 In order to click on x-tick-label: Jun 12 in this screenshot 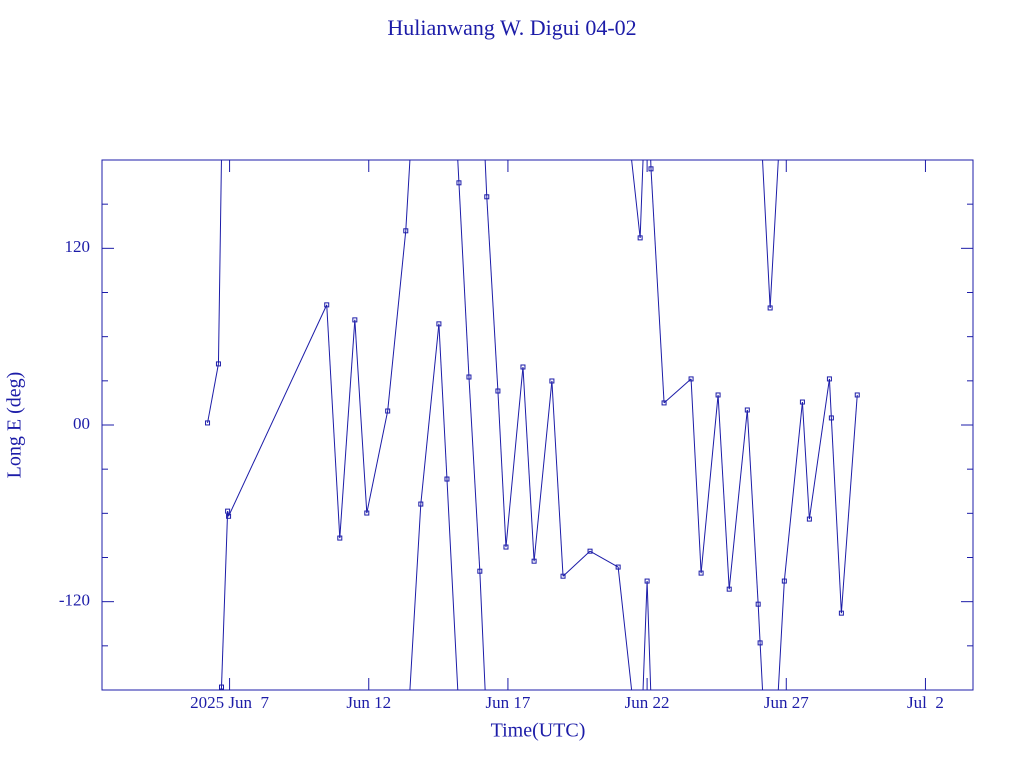, I will do `click(368, 702)`.